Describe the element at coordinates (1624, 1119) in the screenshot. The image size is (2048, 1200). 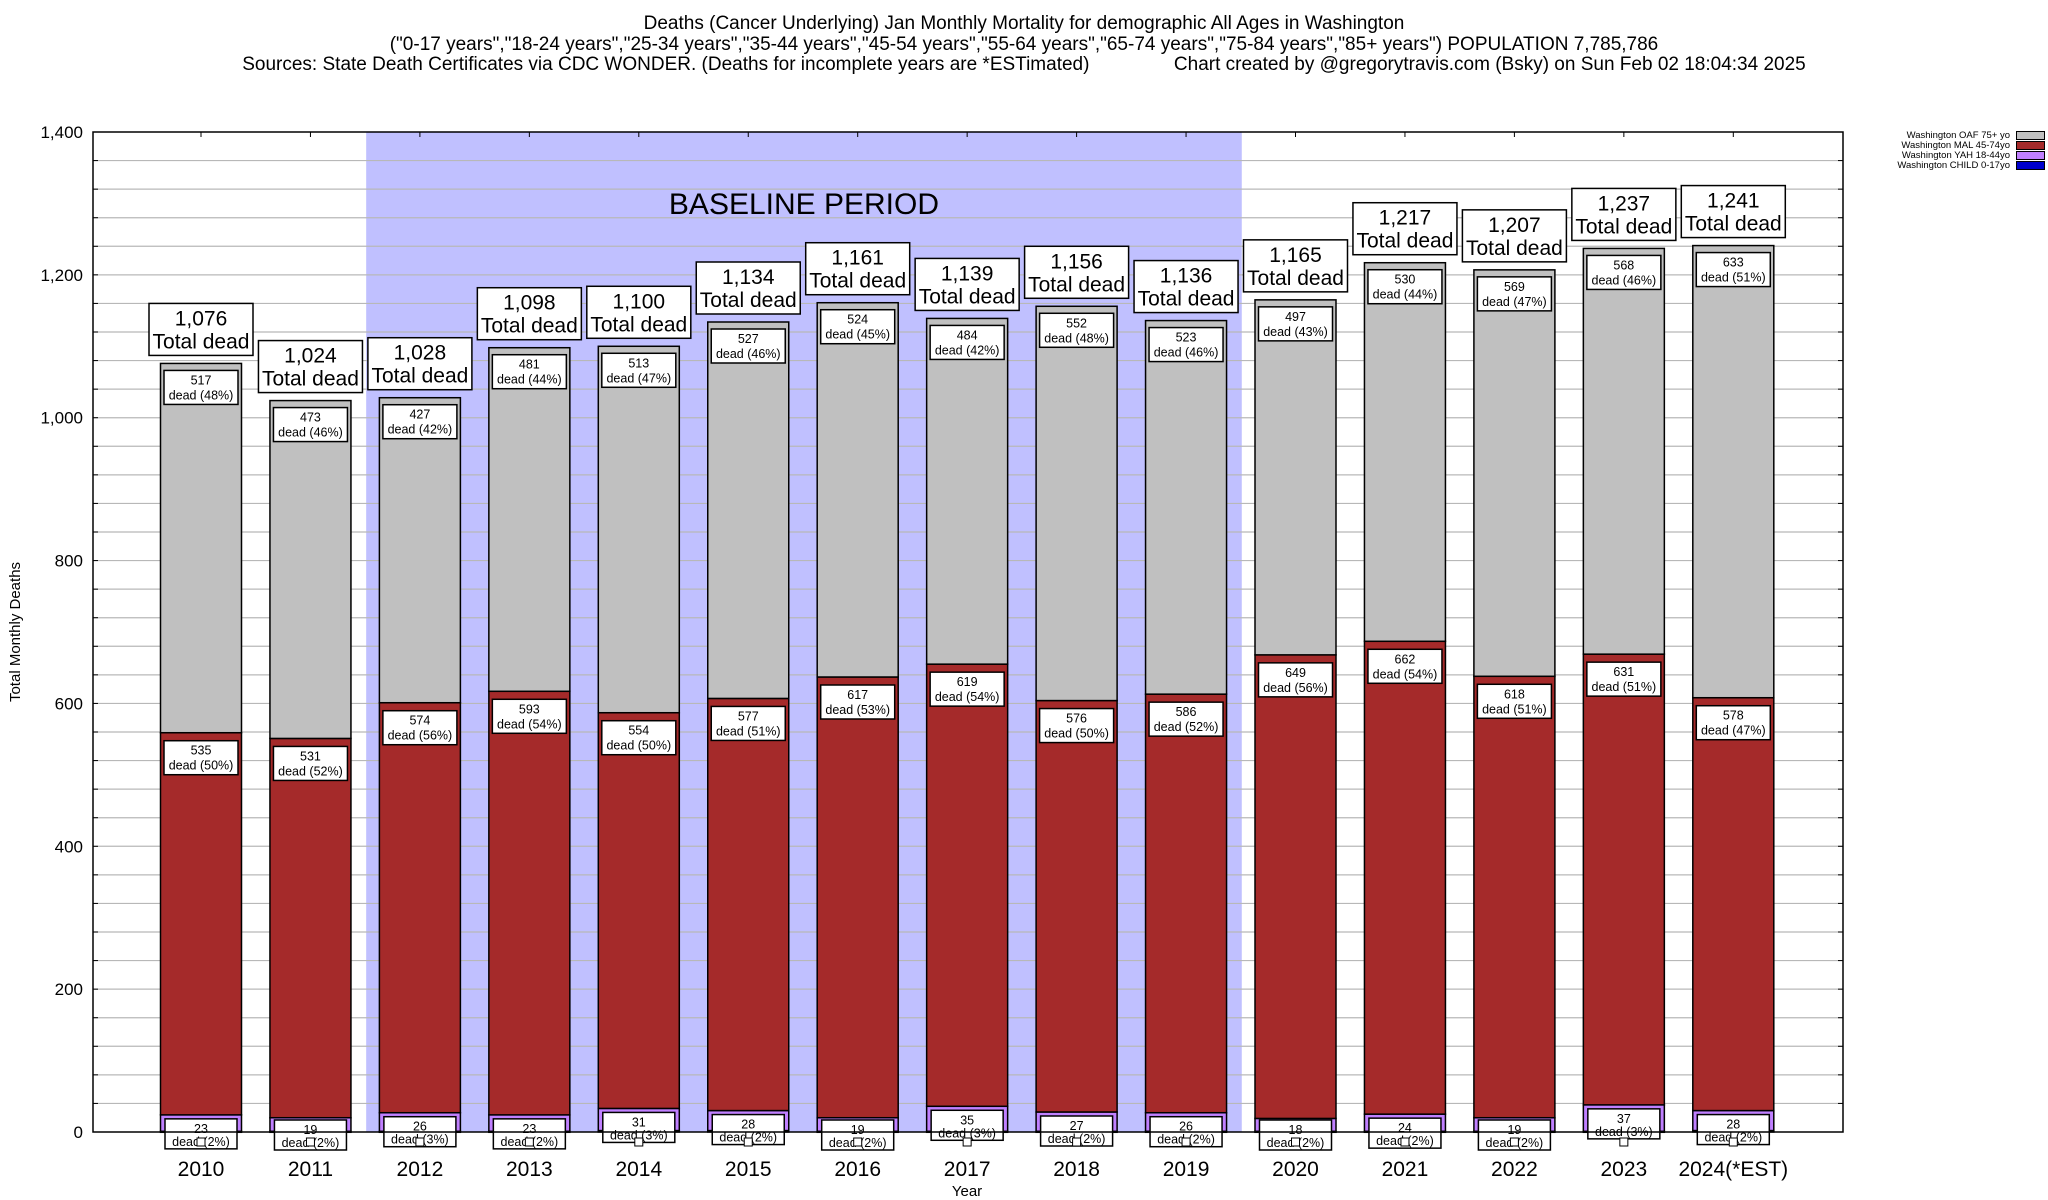
I see `yah-label-value: 37` at that location.